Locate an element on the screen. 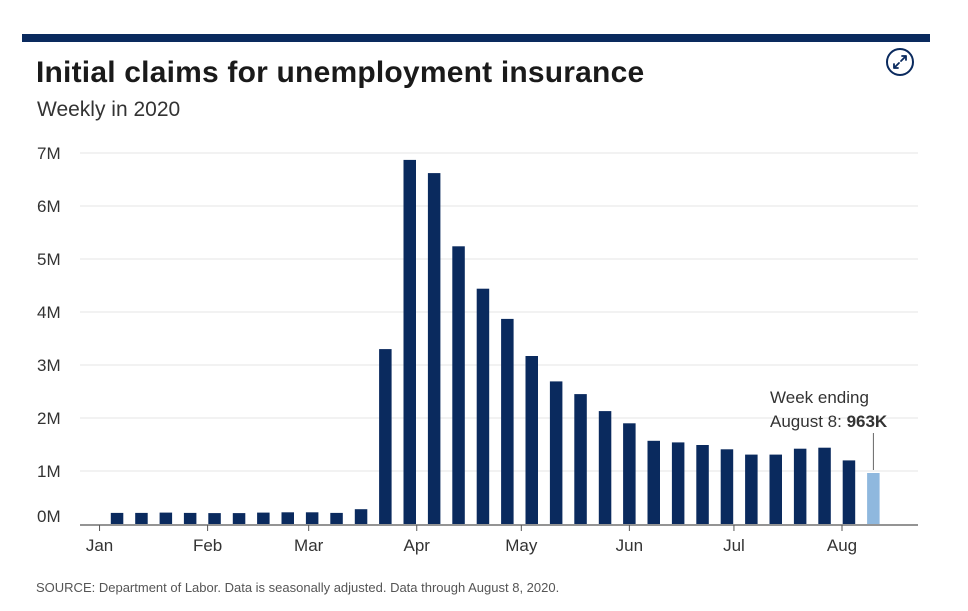 The image size is (968, 611). x-tick-label: Feb is located at coordinates (207, 545).